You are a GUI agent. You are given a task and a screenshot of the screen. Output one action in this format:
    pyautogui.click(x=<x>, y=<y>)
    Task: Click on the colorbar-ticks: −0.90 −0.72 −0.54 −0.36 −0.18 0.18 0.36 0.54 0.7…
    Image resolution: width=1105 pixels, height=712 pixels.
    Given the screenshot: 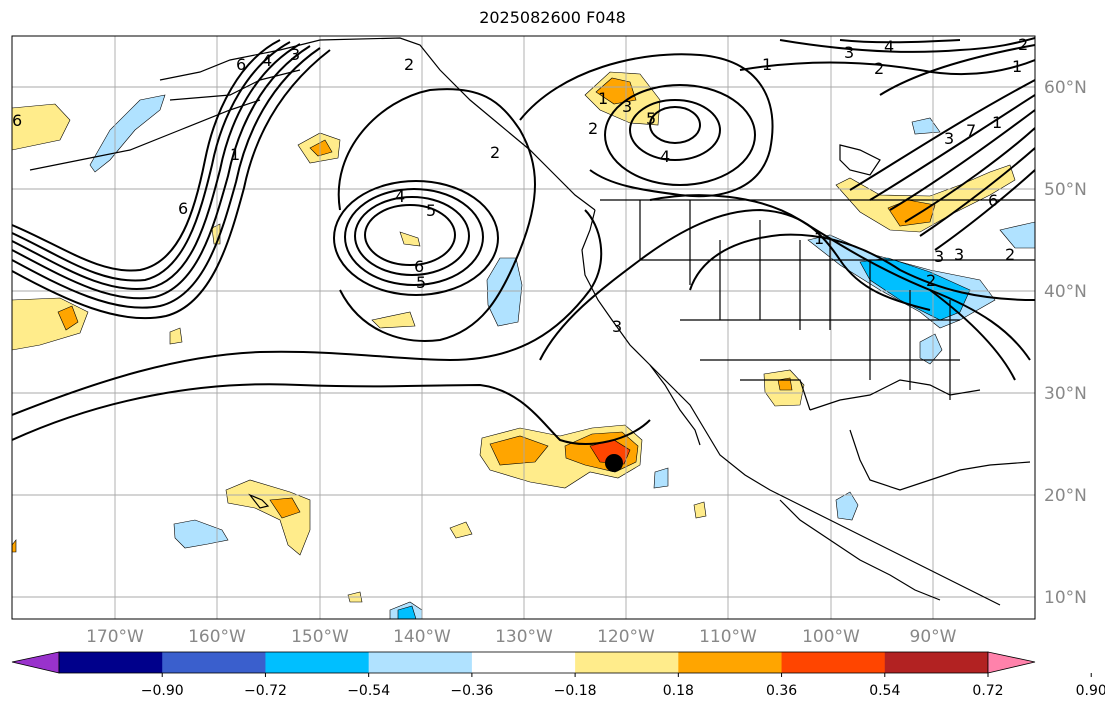 What is the action you would take?
    pyautogui.click(x=623, y=686)
    